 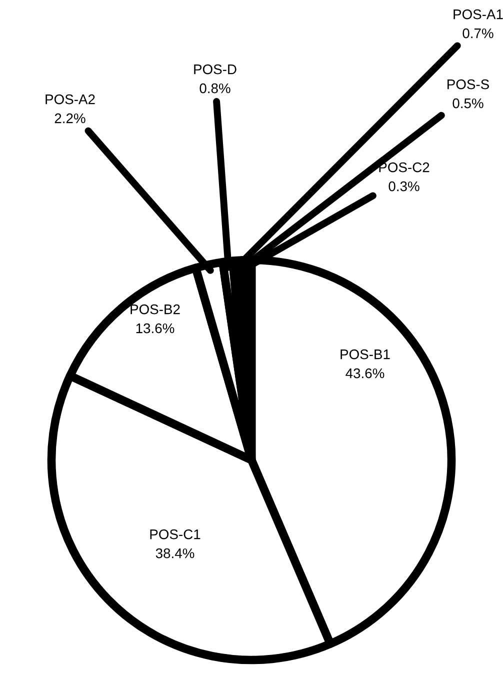 I want to click on data-label: 0.5%, so click(x=468, y=103).